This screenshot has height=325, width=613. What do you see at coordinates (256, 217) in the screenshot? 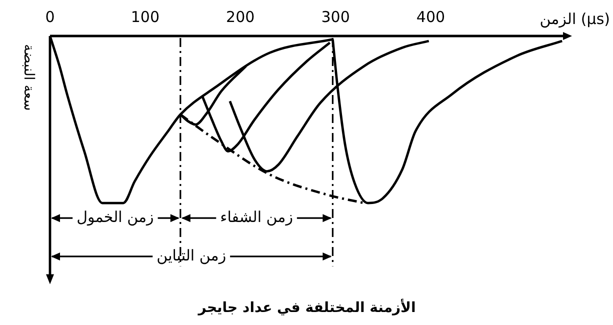
I see `text: زمن الشفاء` at bounding box center [256, 217].